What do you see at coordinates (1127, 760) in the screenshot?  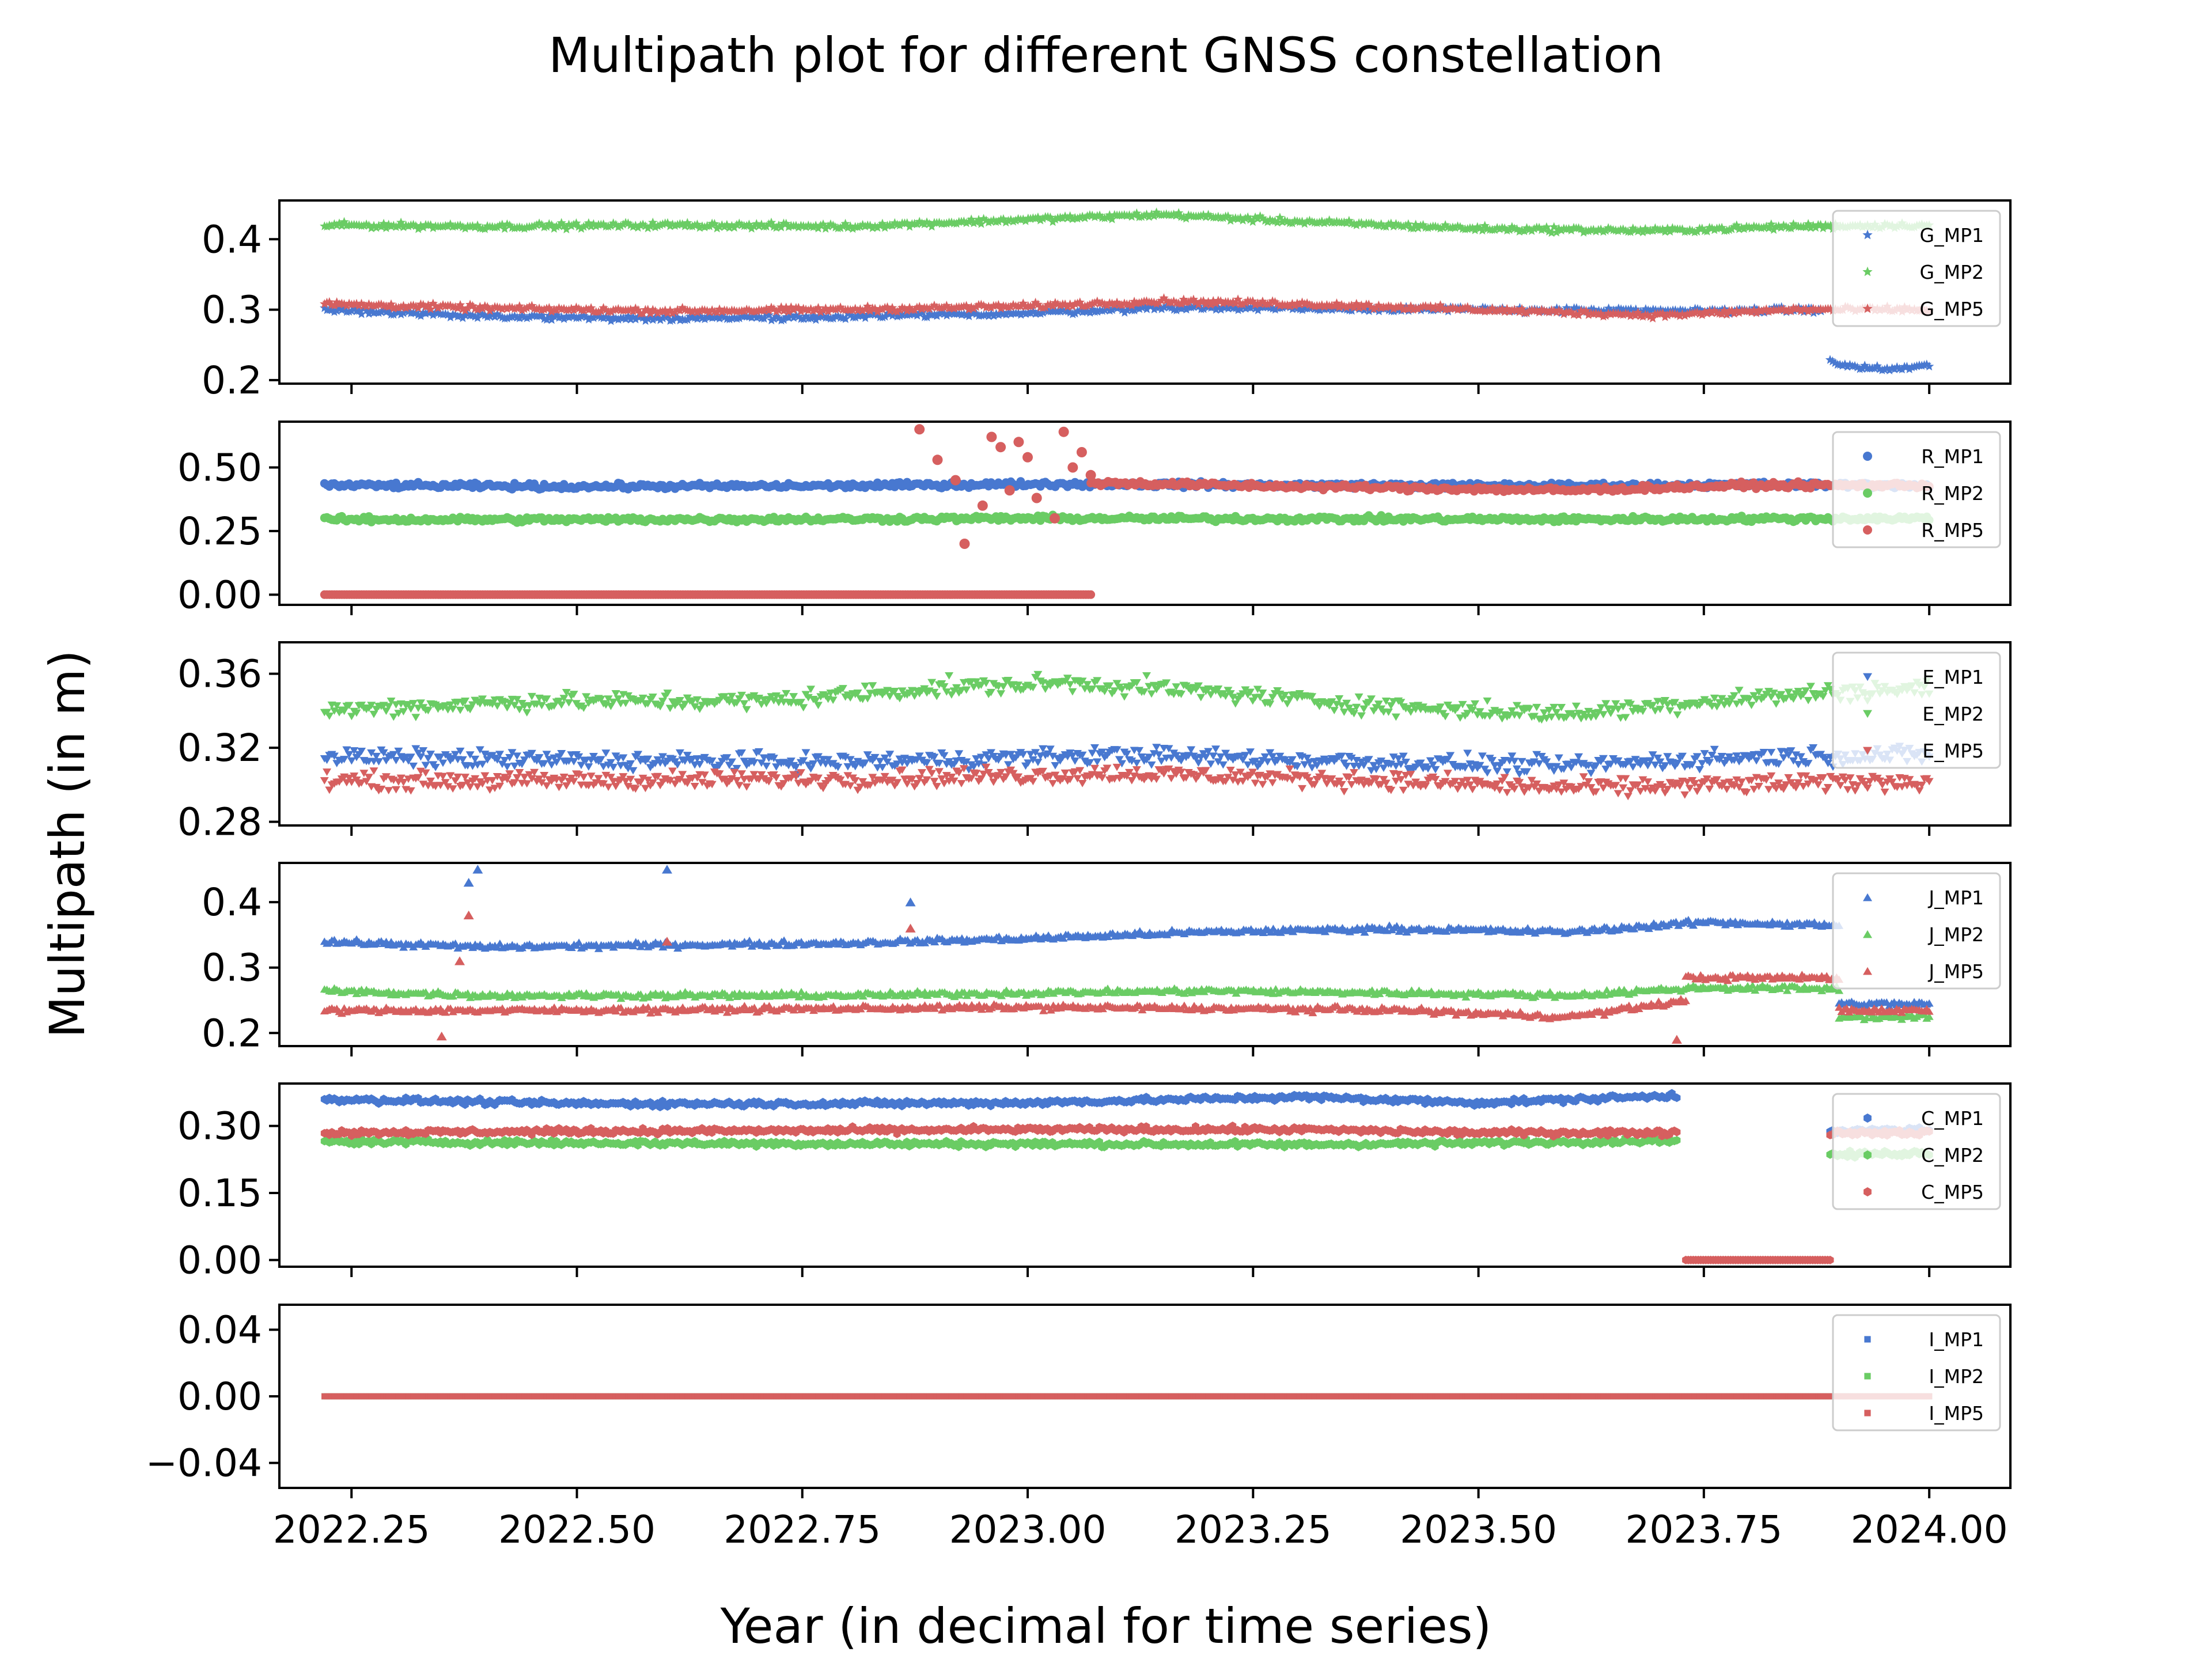 I see `series-E_MP1` at bounding box center [1127, 760].